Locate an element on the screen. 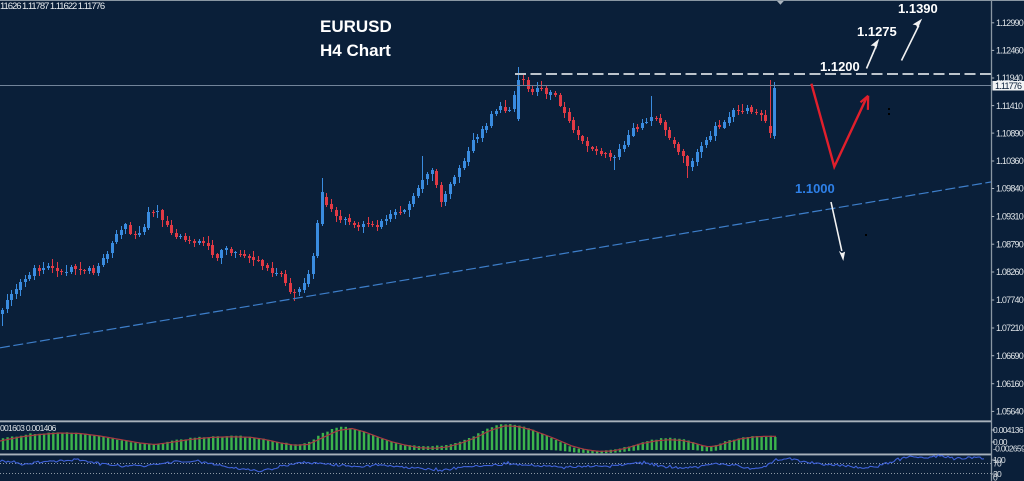 This screenshot has width=1024, height=481. svg-text: 0.004136 is located at coordinates (1008, 430).